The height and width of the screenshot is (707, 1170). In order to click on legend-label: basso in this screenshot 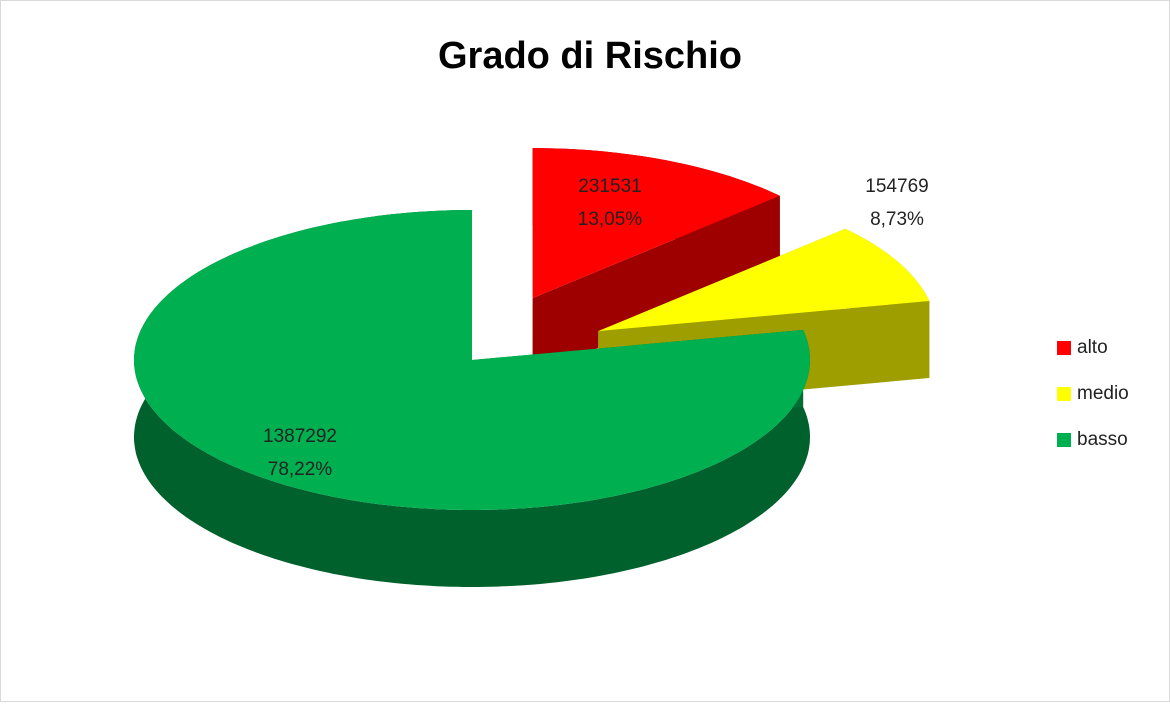, I will do `click(1102, 439)`.